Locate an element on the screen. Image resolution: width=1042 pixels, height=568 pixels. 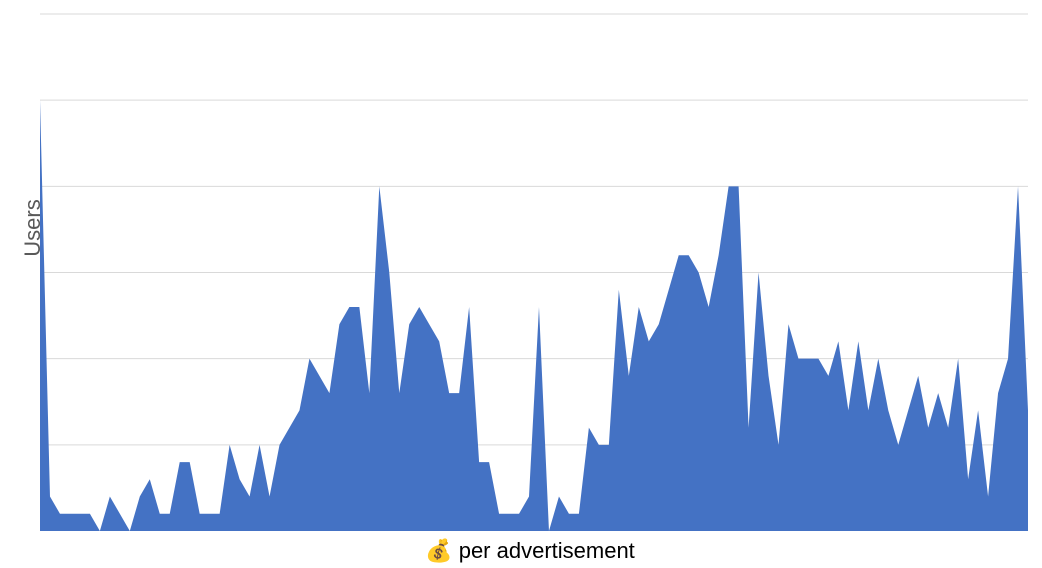
y-axis-label: Users is located at coordinates (32, 227).